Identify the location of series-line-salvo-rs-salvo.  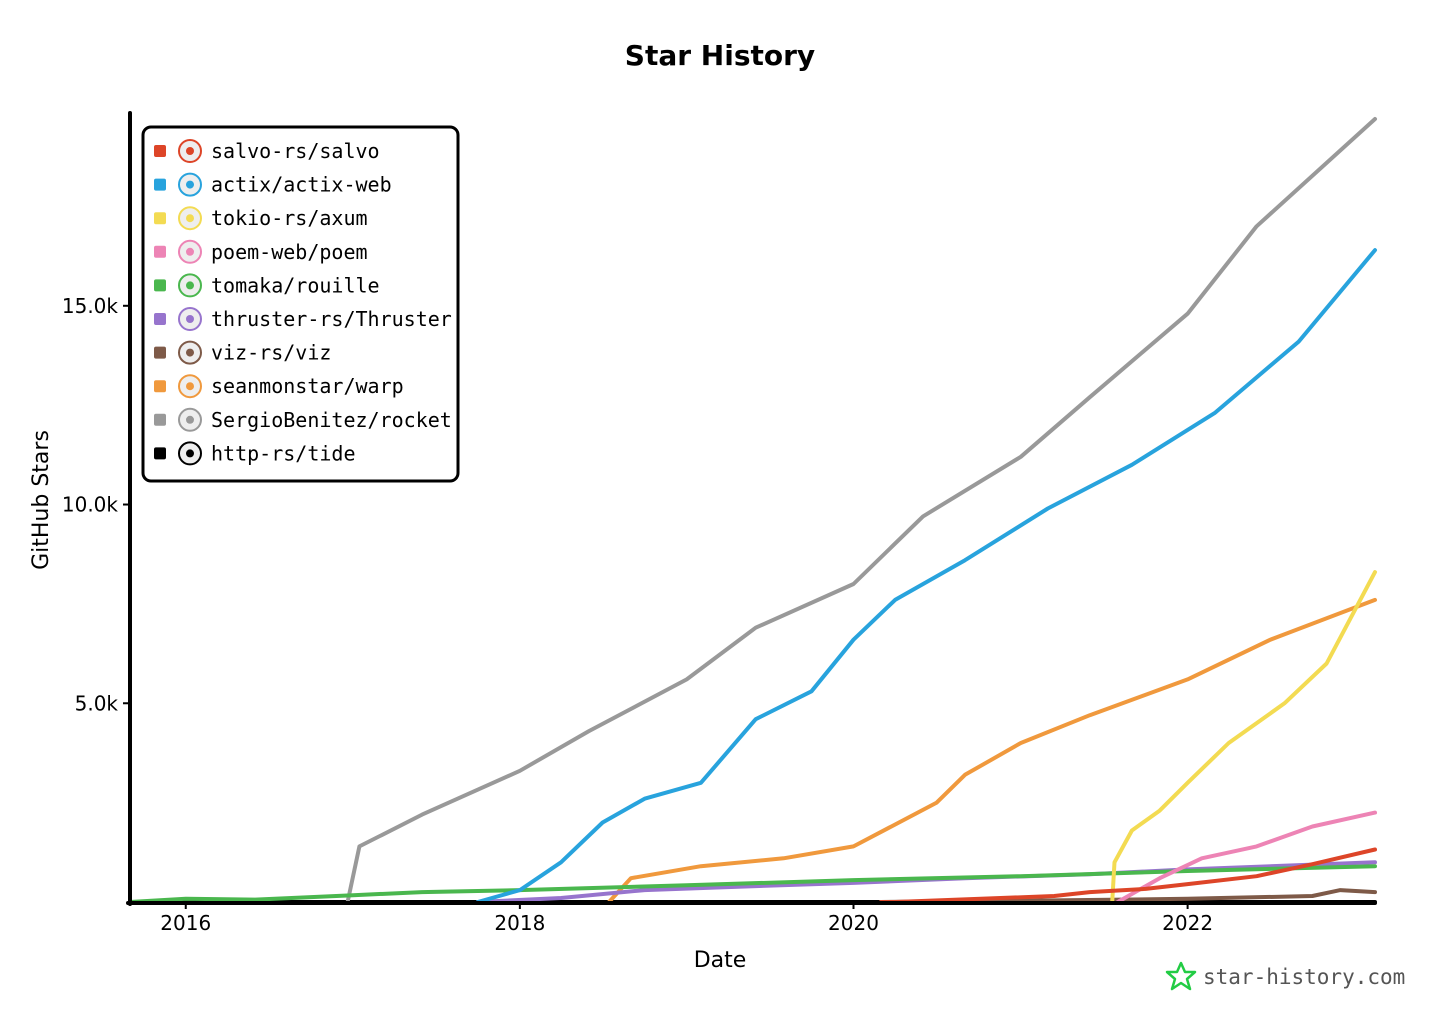
(1127, 875).